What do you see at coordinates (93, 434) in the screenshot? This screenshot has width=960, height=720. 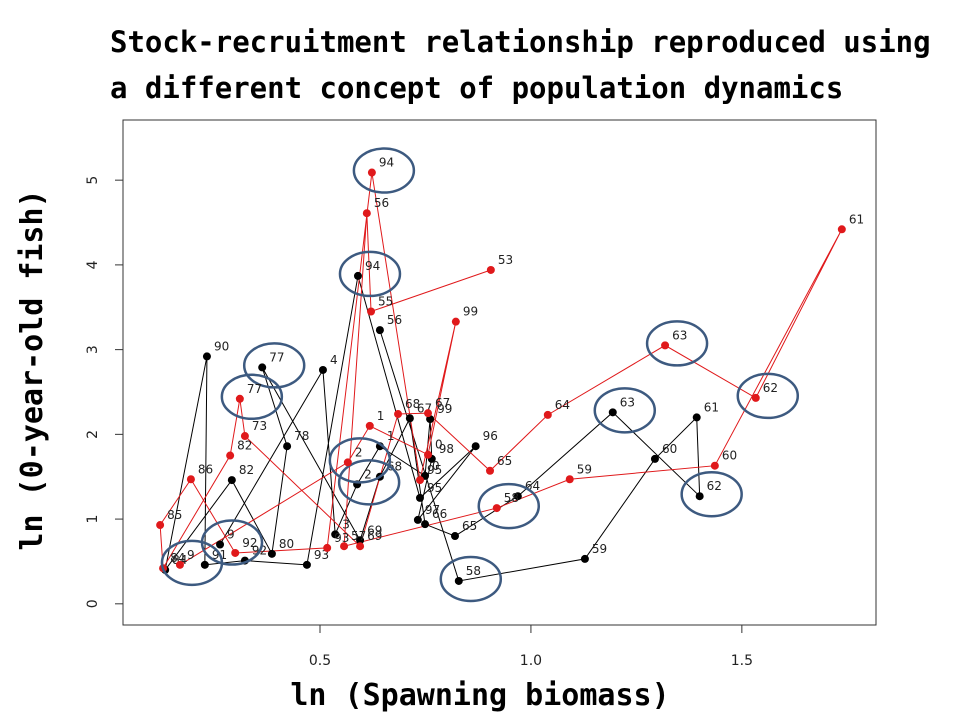 I see `y-tick-label: 2` at bounding box center [93, 434].